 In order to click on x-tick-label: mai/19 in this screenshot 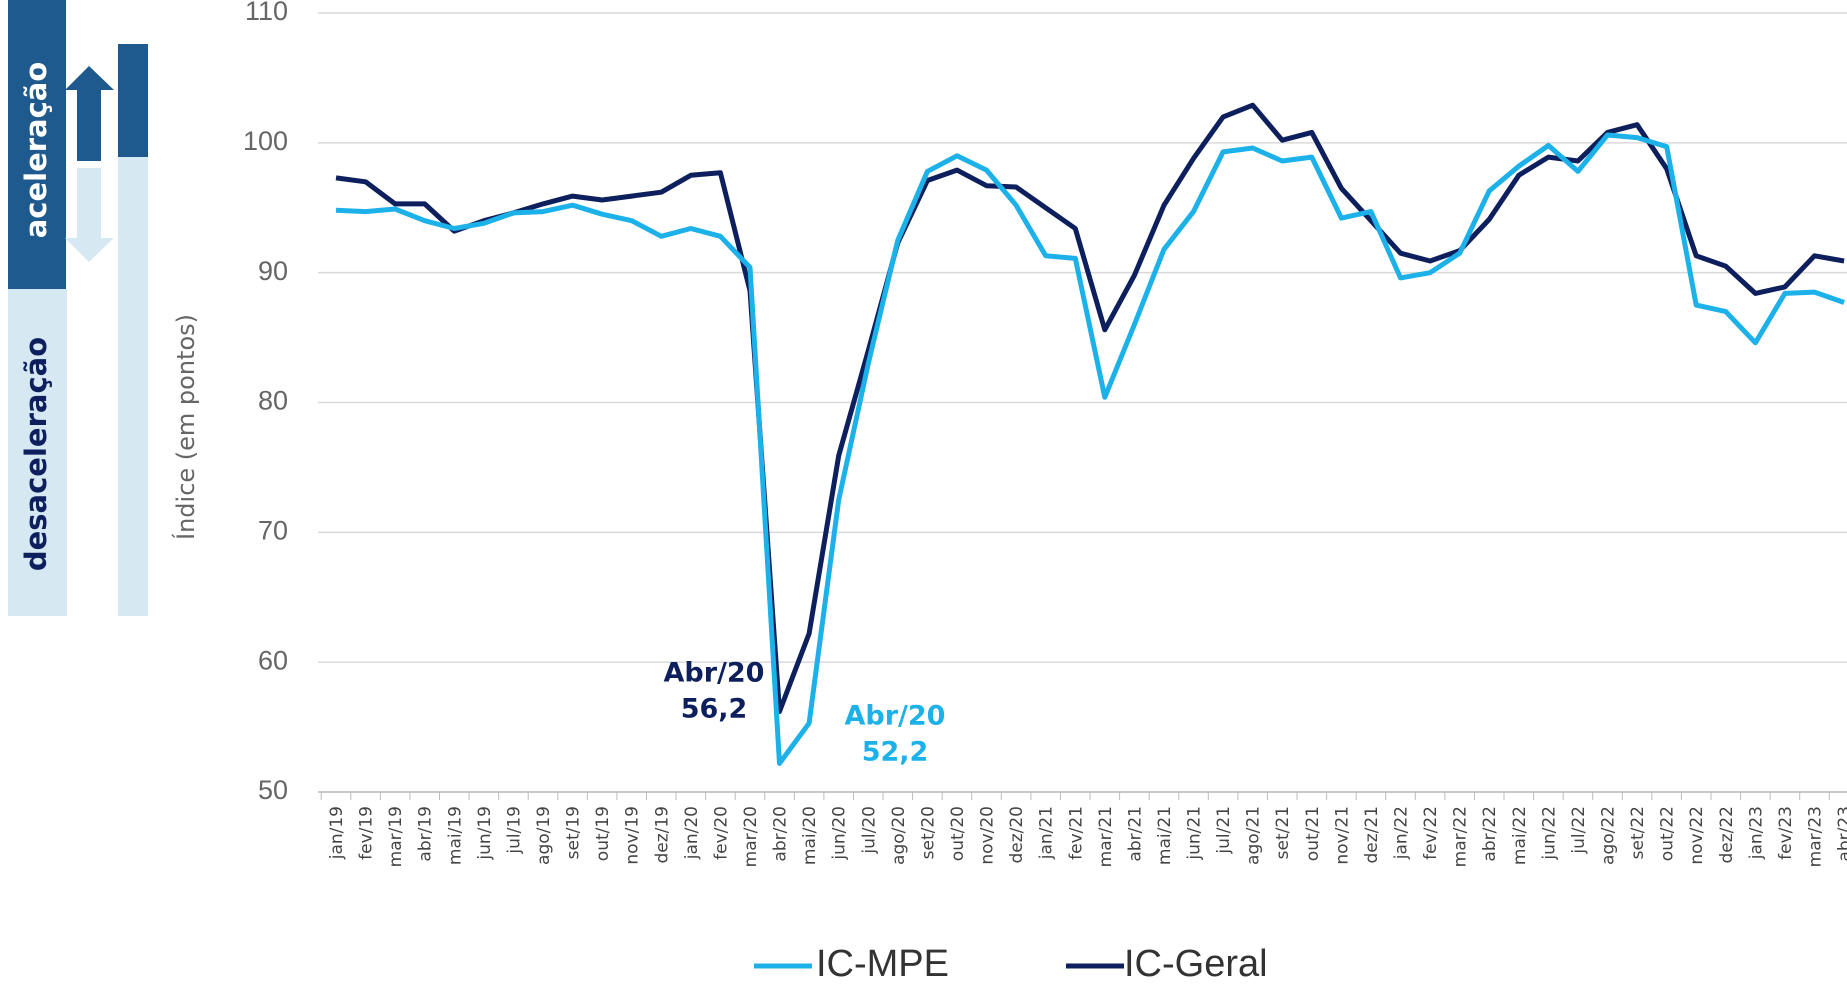, I will do `click(455, 835)`.